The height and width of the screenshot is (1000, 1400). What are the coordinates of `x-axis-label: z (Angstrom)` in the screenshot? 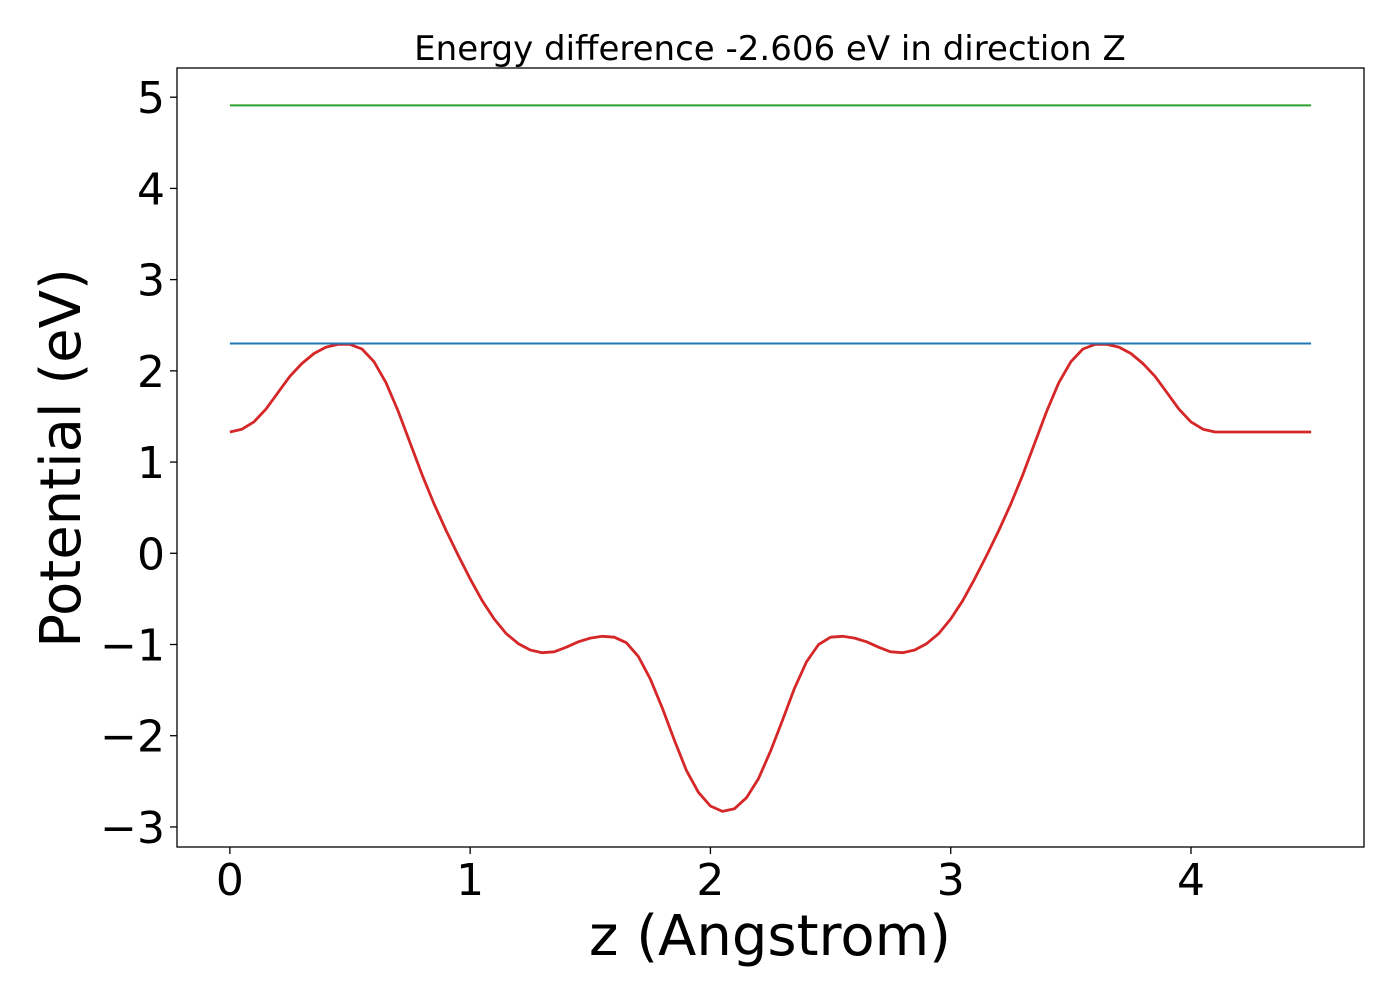 It's located at (770, 936).